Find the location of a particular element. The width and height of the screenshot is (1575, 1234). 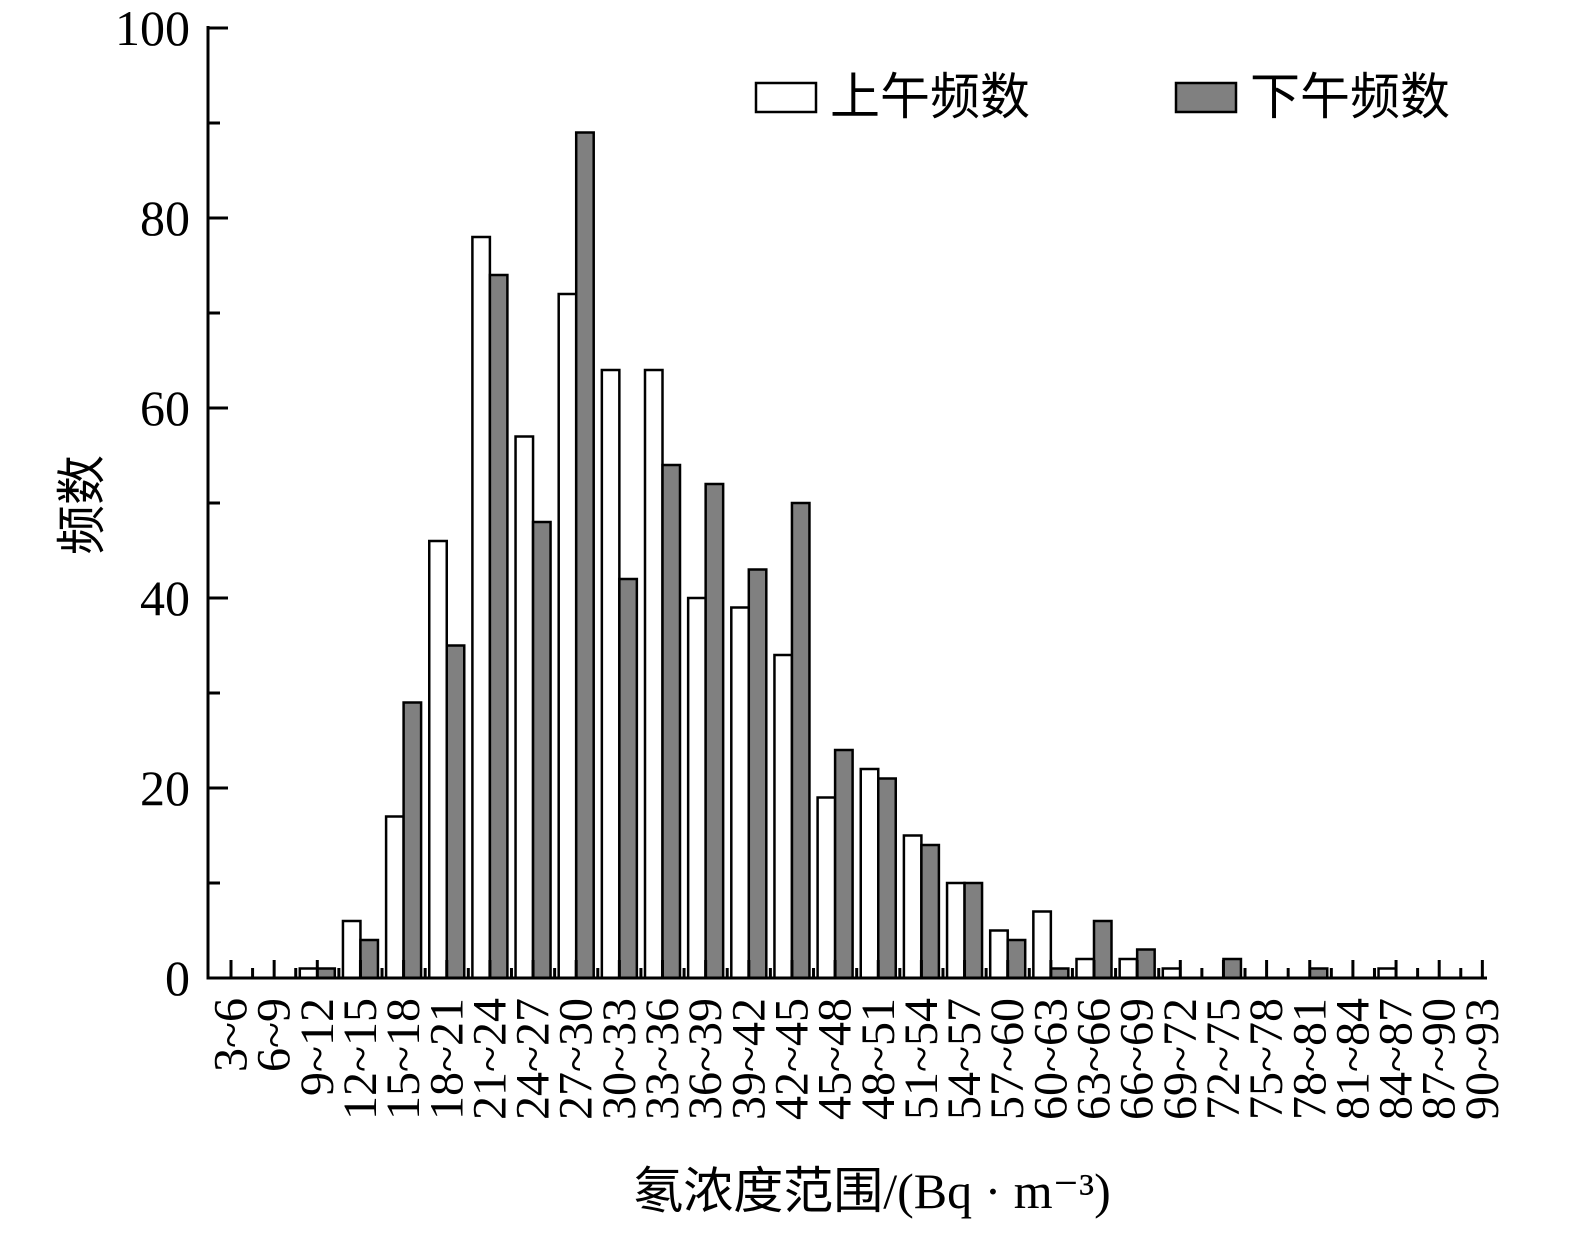

legend-label-am: 上午频数 is located at coordinates (930, 97).